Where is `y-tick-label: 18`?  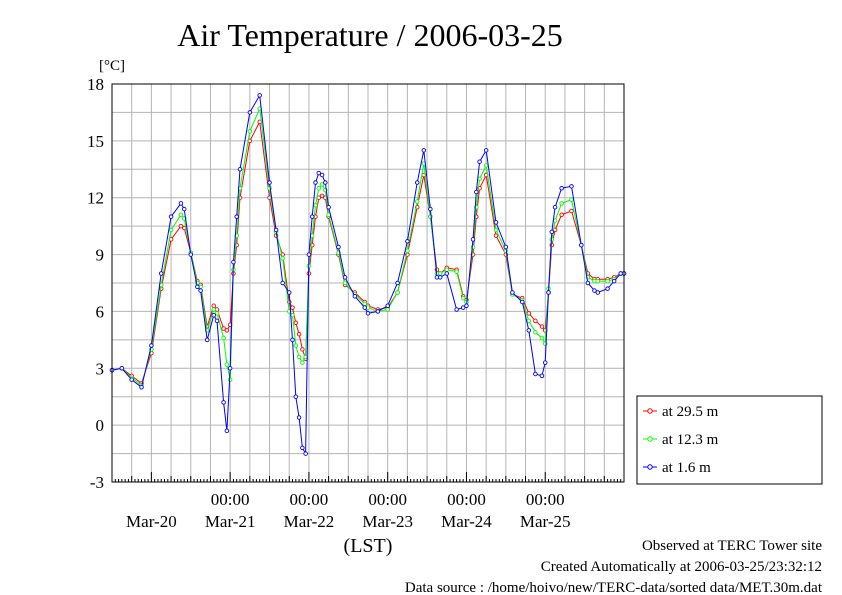 y-tick-label: 18 is located at coordinates (95, 84).